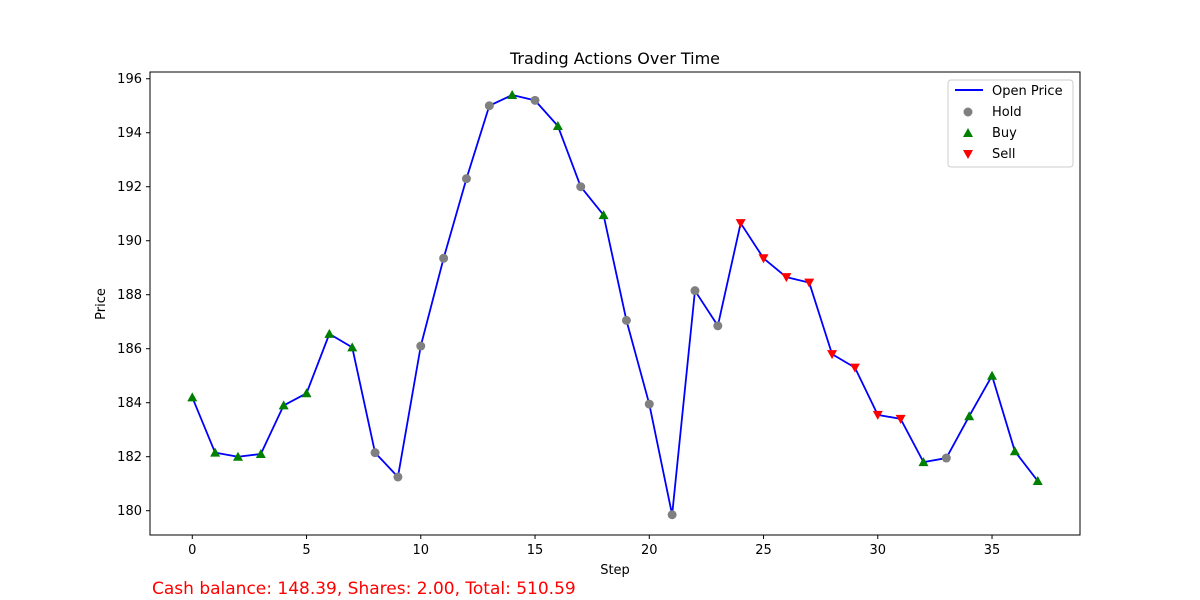 The height and width of the screenshot is (600, 1200). What do you see at coordinates (649, 550) in the screenshot?
I see `x-tick-label: 20` at bounding box center [649, 550].